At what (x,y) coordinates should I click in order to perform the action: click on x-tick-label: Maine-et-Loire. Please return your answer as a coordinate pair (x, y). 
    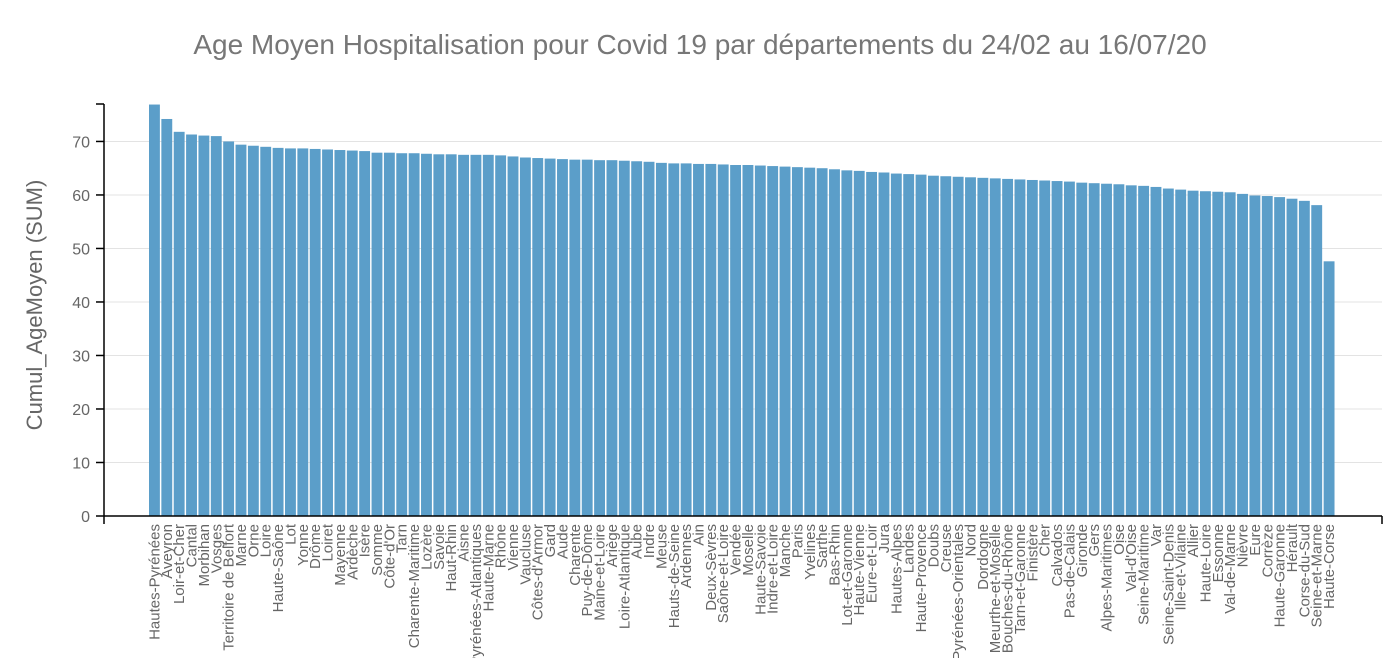
    Looking at the image, I should click on (600, 572).